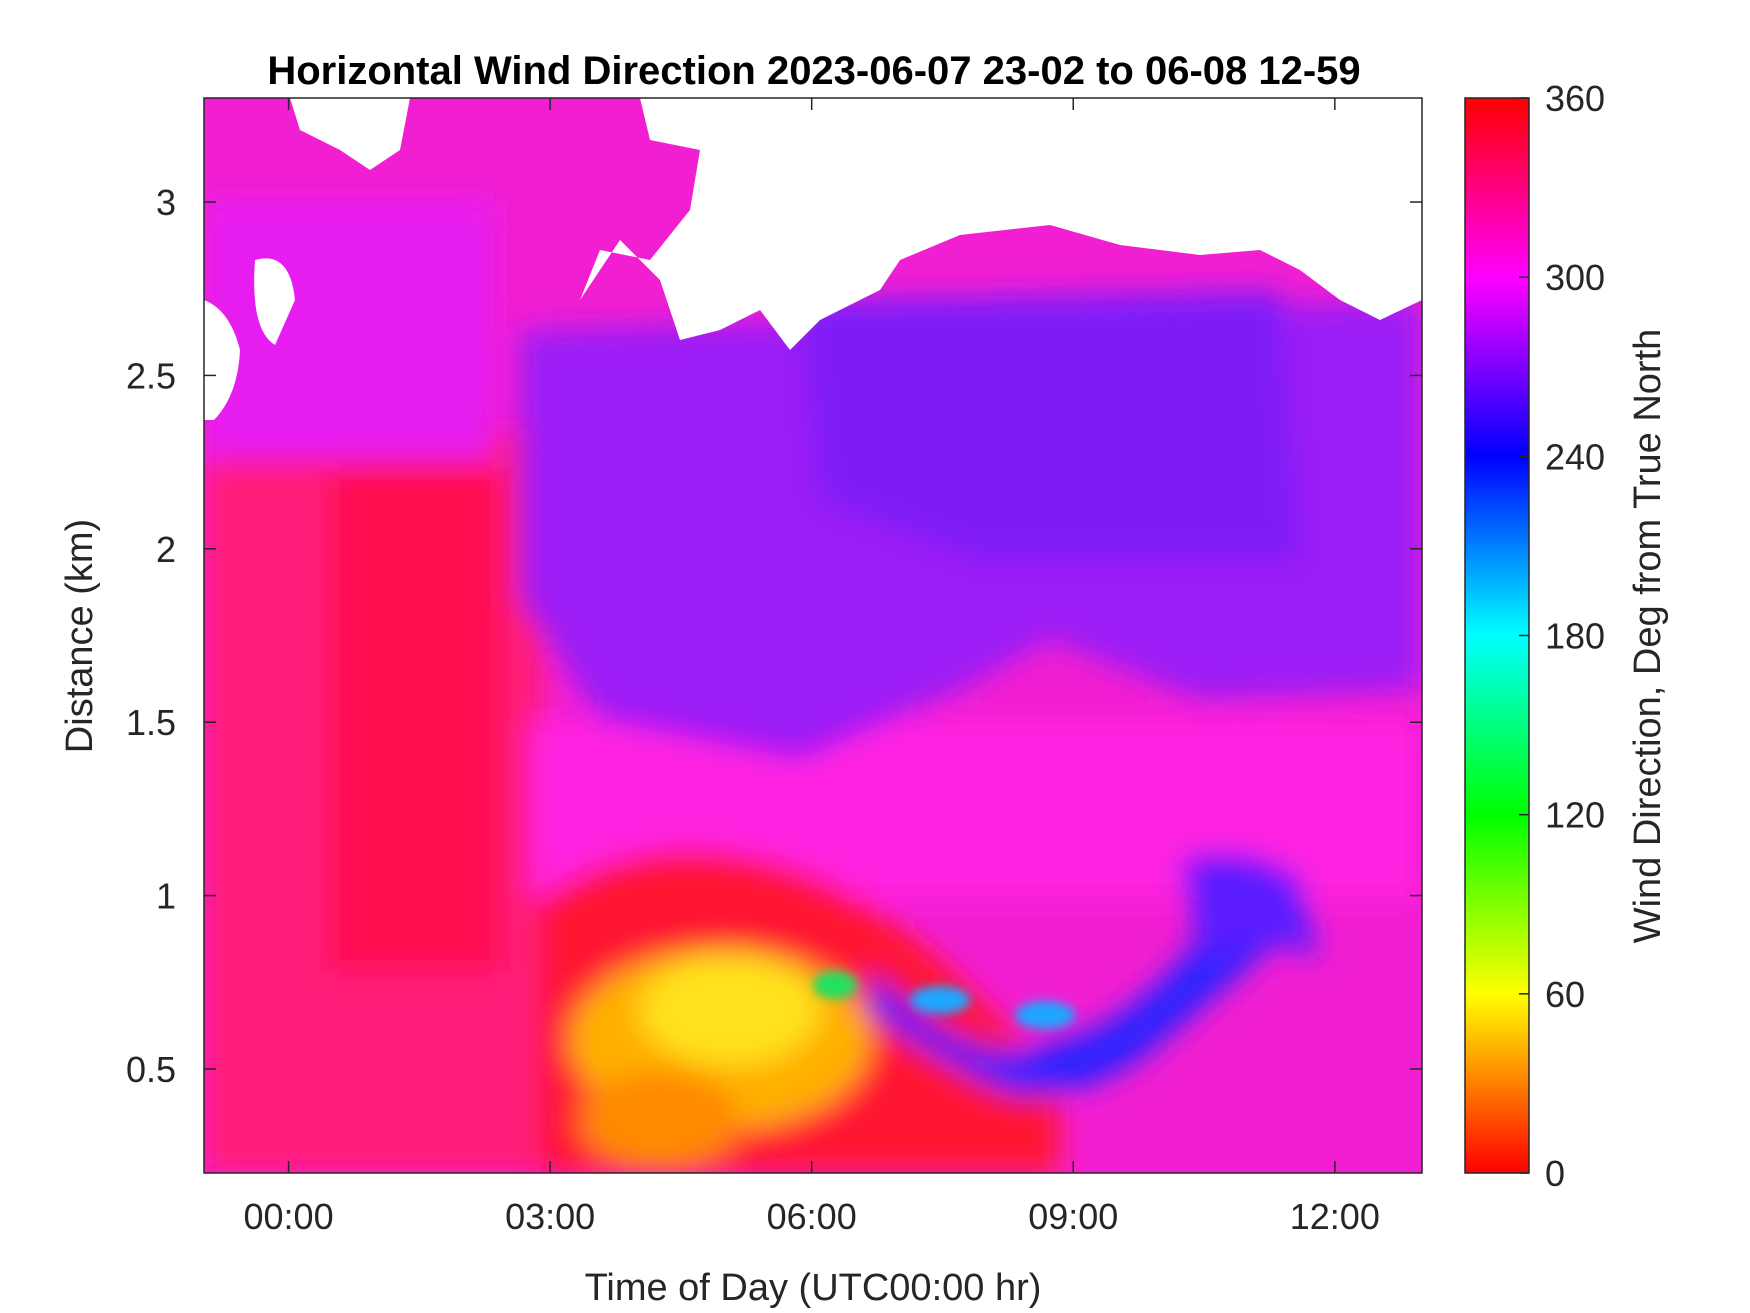 Image resolution: width=1750 pixels, height=1313 pixels. Describe the element at coordinates (166, 896) in the screenshot. I see `y-tick-label: 1` at that location.